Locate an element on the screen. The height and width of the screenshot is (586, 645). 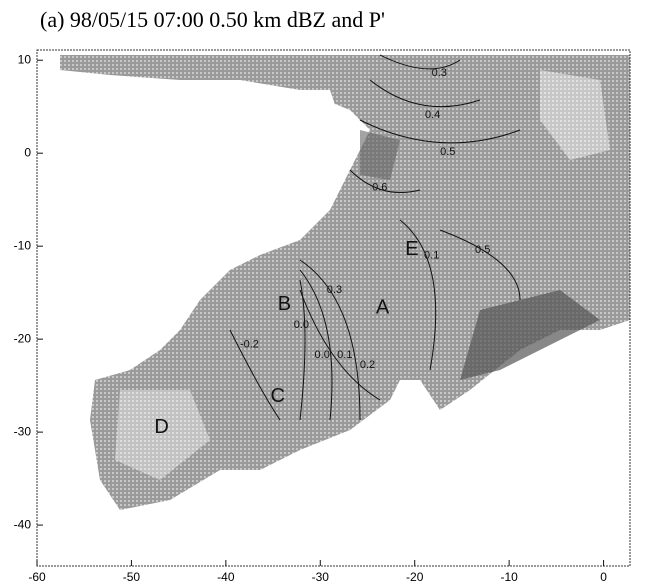
y-tick-label: -30 is located at coordinates (23, 431).